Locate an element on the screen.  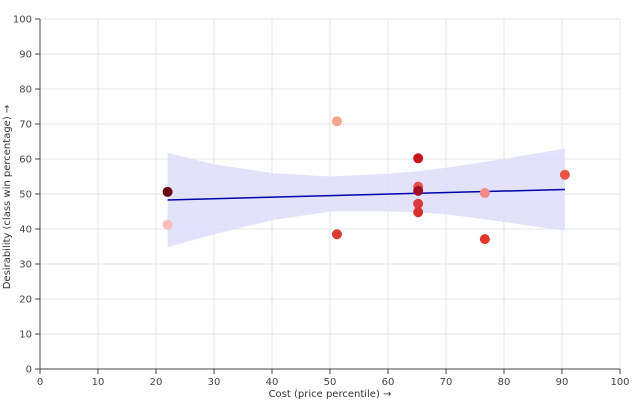
trendline-layer is located at coordinates (366, 194).